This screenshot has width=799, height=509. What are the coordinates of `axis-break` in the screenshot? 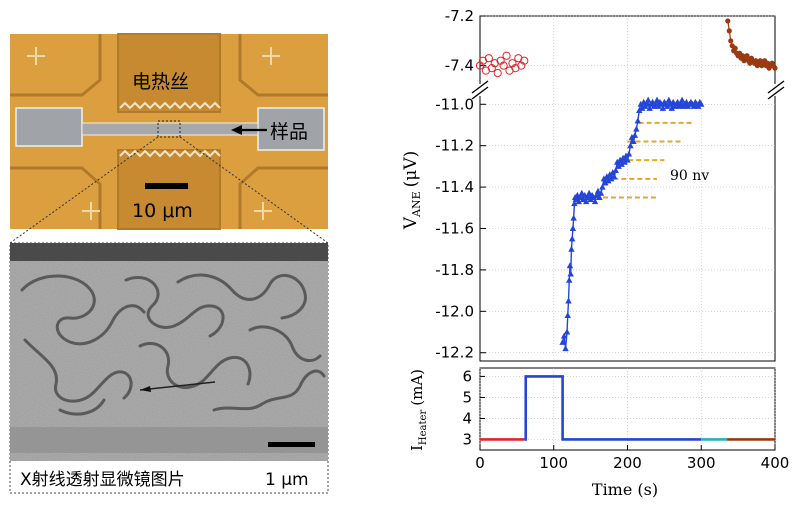 It's located at (628, 90).